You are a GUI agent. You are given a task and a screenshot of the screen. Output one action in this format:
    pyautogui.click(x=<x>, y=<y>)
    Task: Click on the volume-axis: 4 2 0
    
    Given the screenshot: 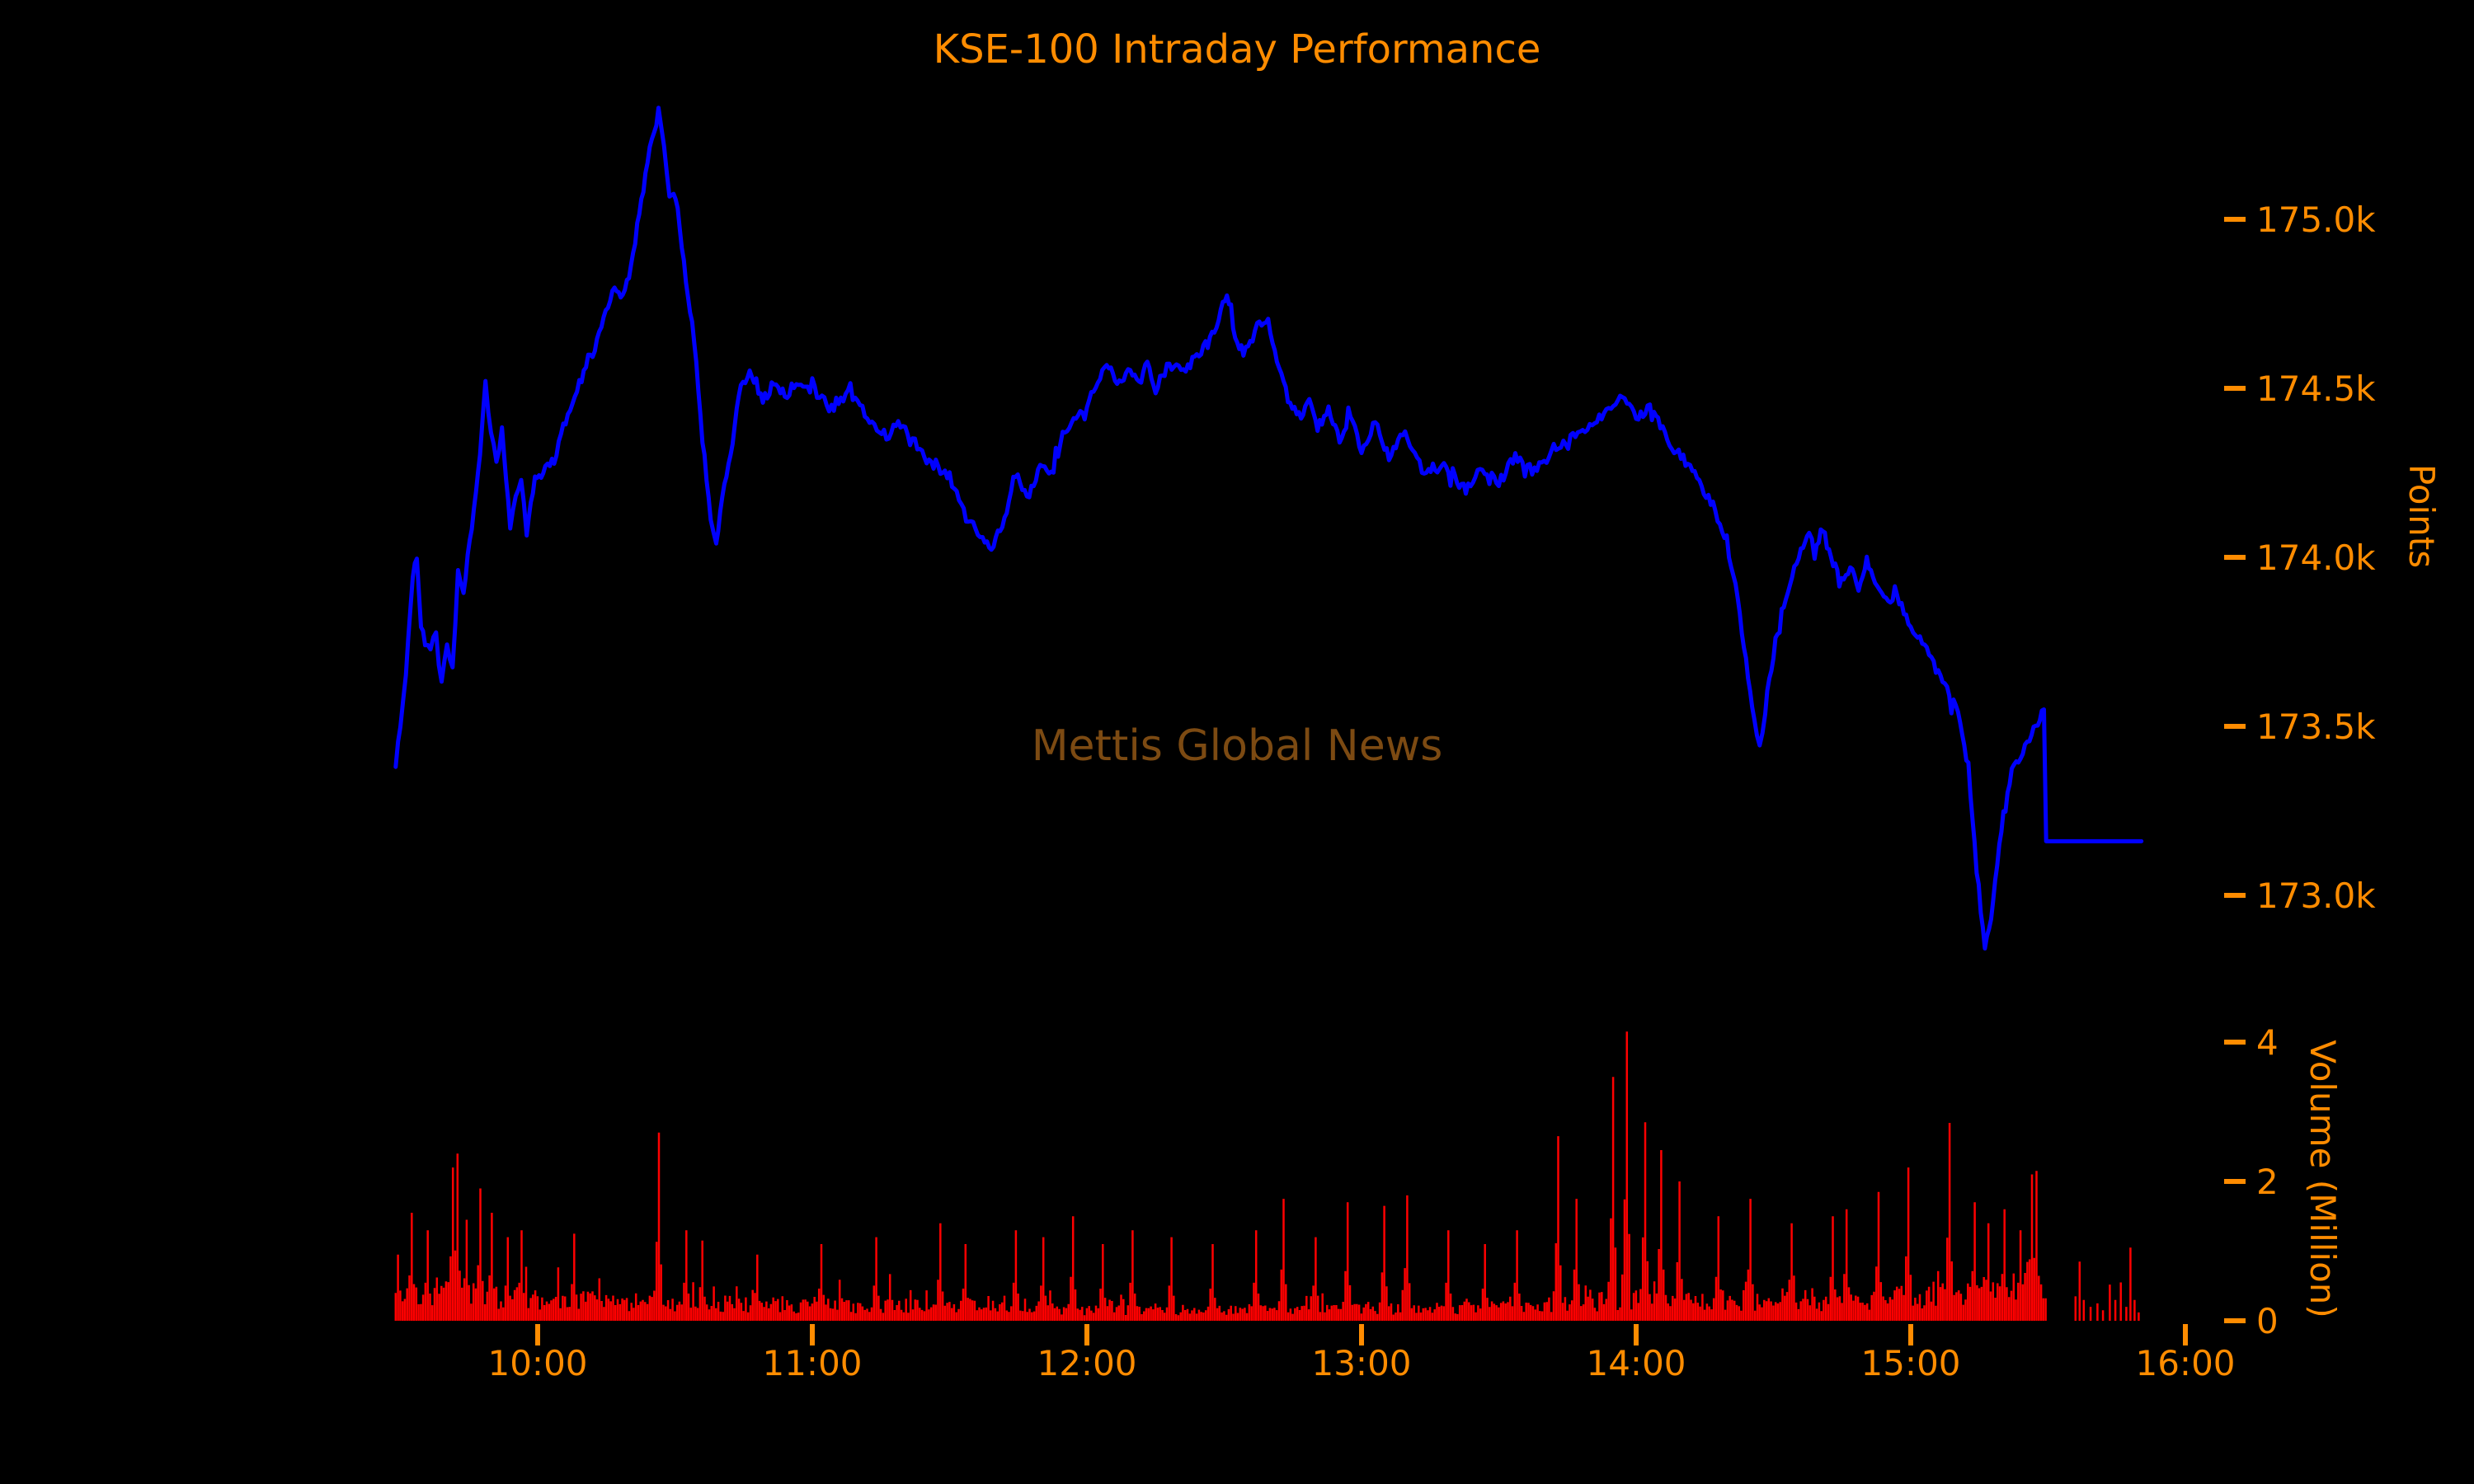 What is the action you would take?
    pyautogui.click(x=2251, y=1181)
    